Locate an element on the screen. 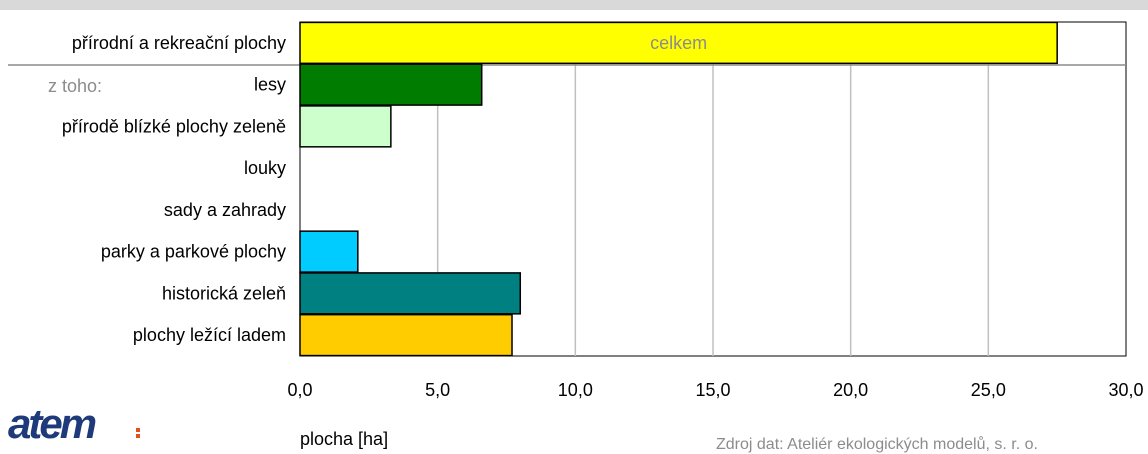 The height and width of the screenshot is (454, 1148). category-label: přírodní a rekreační plochy is located at coordinates (179, 43).